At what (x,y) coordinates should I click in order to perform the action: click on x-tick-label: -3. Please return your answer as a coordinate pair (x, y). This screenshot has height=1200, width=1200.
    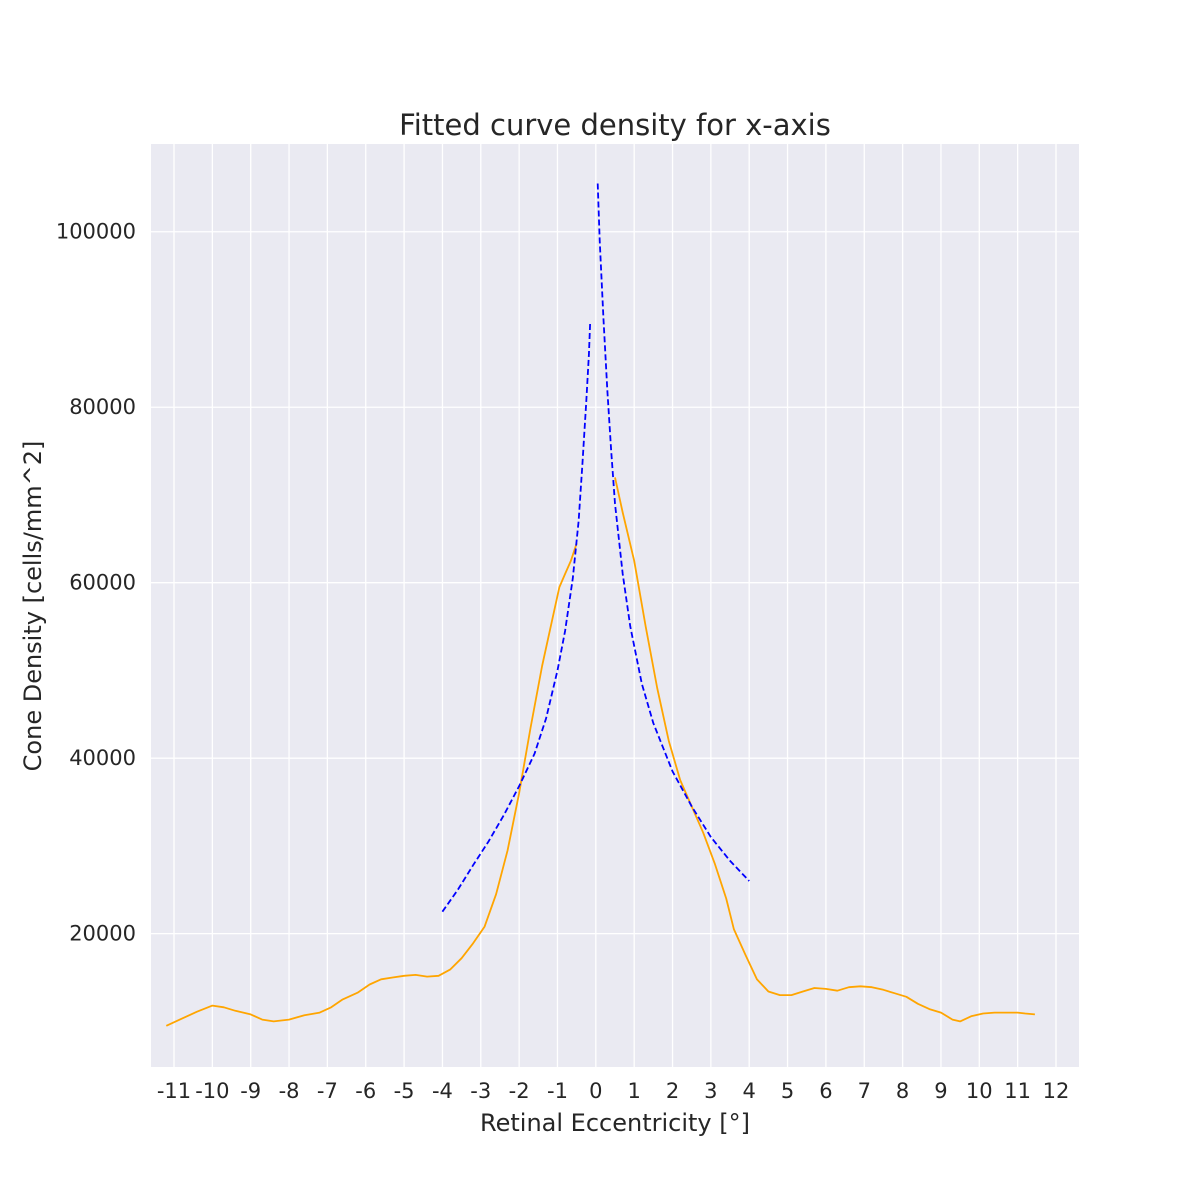
    Looking at the image, I should click on (480, 1091).